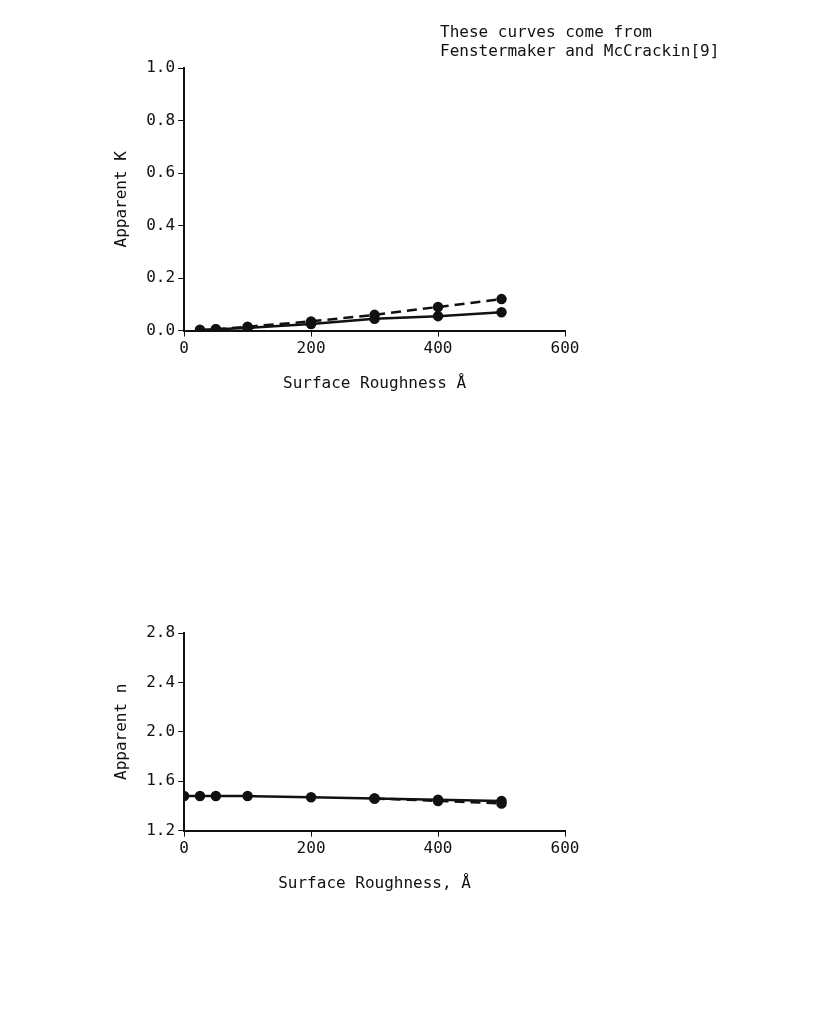  Describe the element at coordinates (161, 277) in the screenshot. I see `y-tick-label: 0.2` at that location.